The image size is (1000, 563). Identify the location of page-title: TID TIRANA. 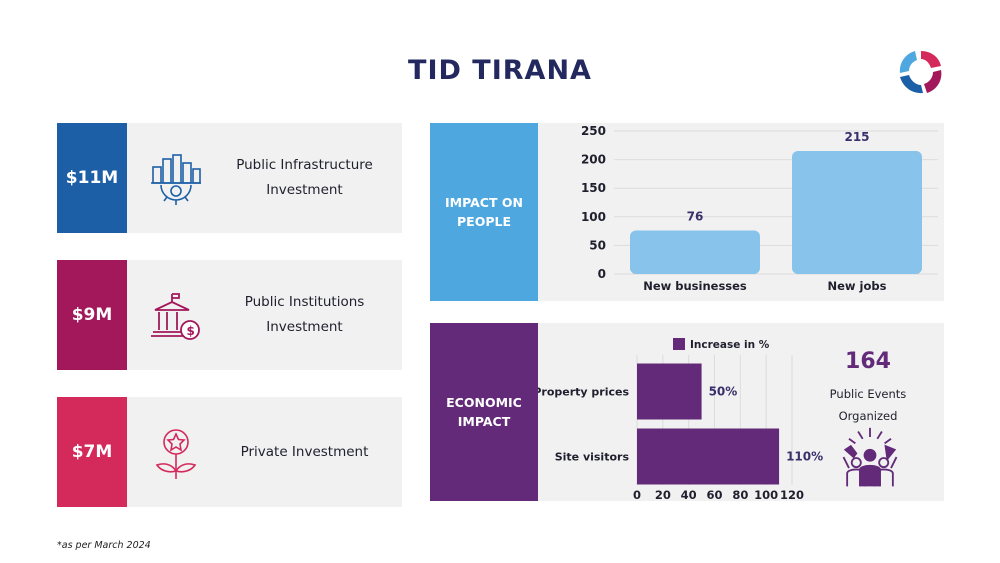
(500, 70).